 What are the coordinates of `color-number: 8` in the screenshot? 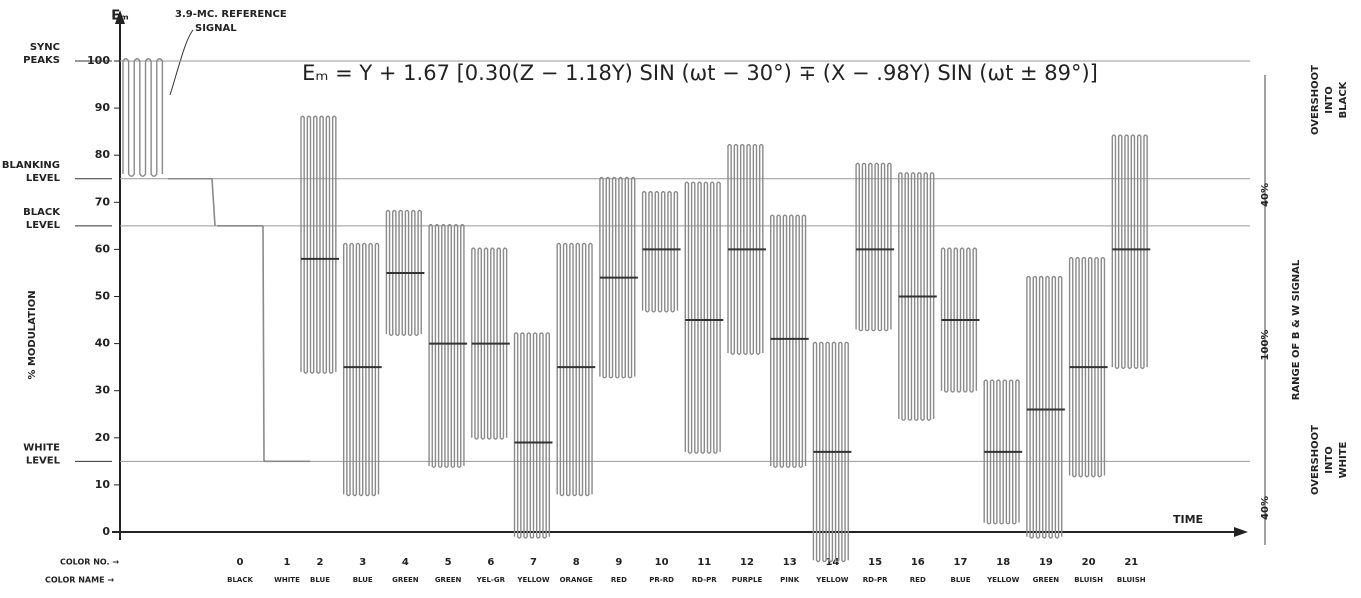 It's located at (576, 562).